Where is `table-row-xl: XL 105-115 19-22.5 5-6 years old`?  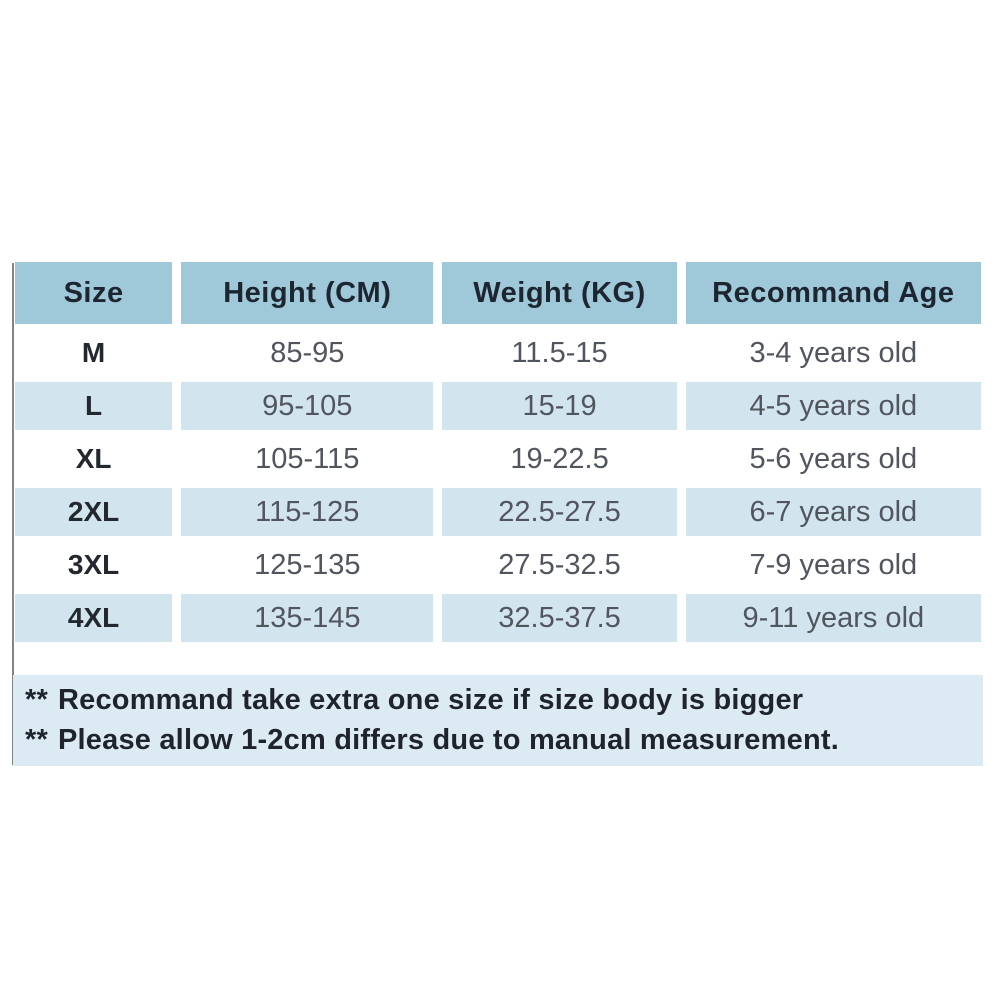 table-row-xl: XL 105-115 19-22.5 5-6 years old is located at coordinates (498, 459).